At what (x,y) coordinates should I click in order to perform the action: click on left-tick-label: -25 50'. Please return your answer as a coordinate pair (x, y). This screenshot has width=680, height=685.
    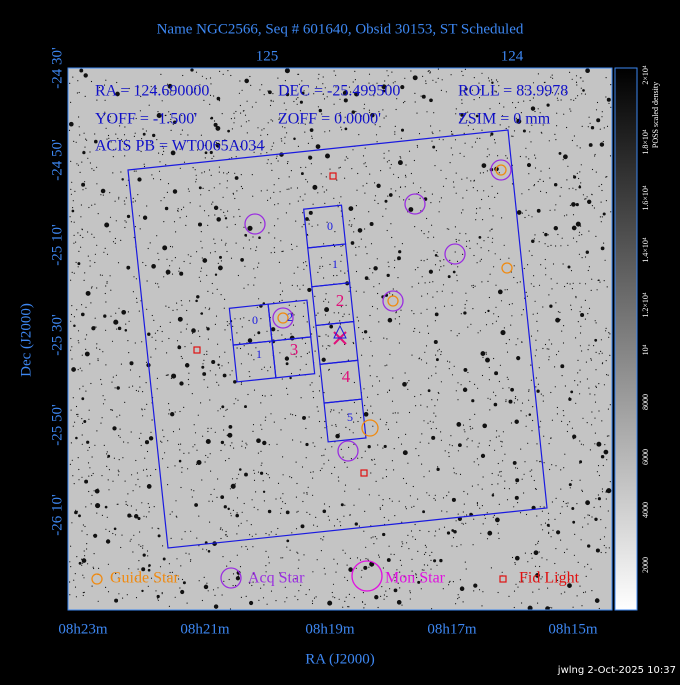
    Looking at the image, I should click on (57, 425).